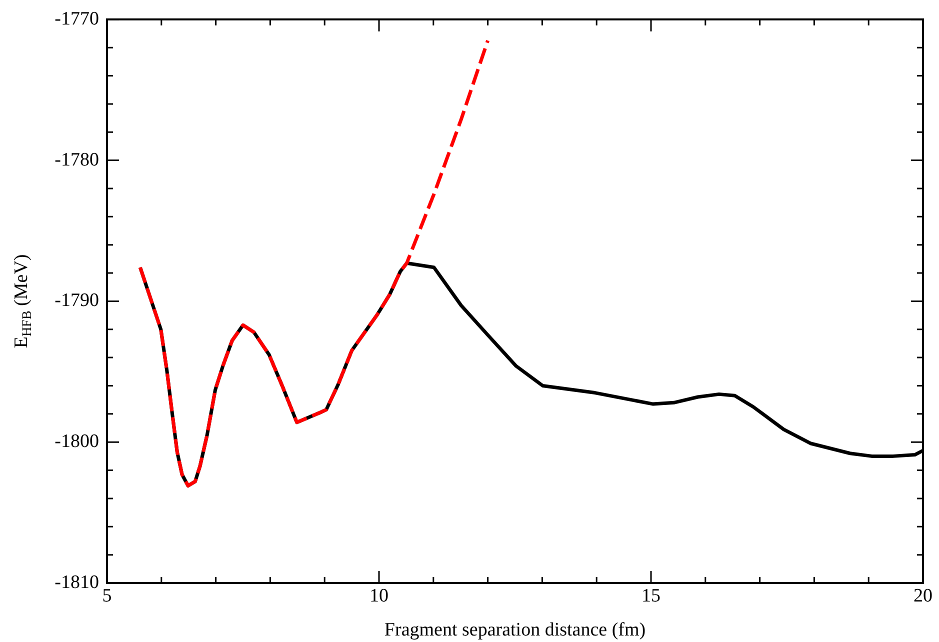 The height and width of the screenshot is (642, 939). What do you see at coordinates (76, 159) in the screenshot?
I see `y-tick-label: -1780` at bounding box center [76, 159].